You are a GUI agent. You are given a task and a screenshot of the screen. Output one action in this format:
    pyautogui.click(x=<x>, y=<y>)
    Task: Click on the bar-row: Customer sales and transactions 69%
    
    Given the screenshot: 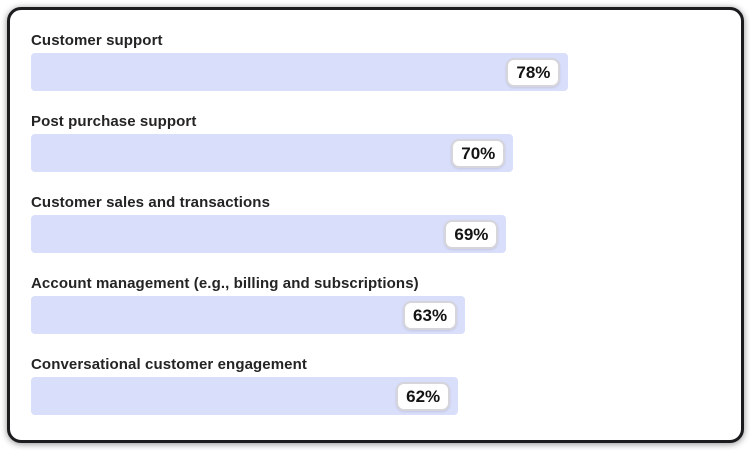 What is the action you would take?
    pyautogui.click(x=375, y=223)
    